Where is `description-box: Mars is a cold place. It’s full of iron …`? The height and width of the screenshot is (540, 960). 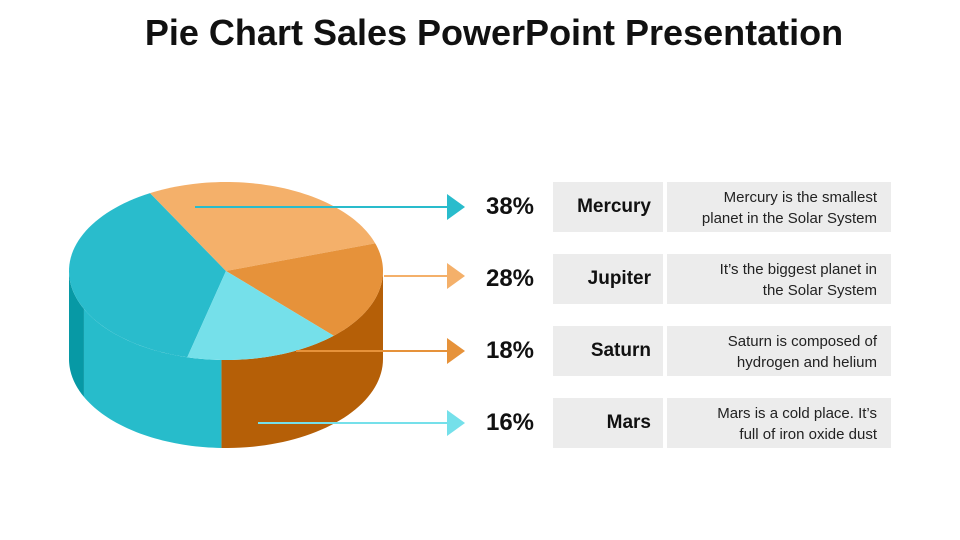 description-box: Mars is a cold place. It’s full of iron … is located at coordinates (779, 423).